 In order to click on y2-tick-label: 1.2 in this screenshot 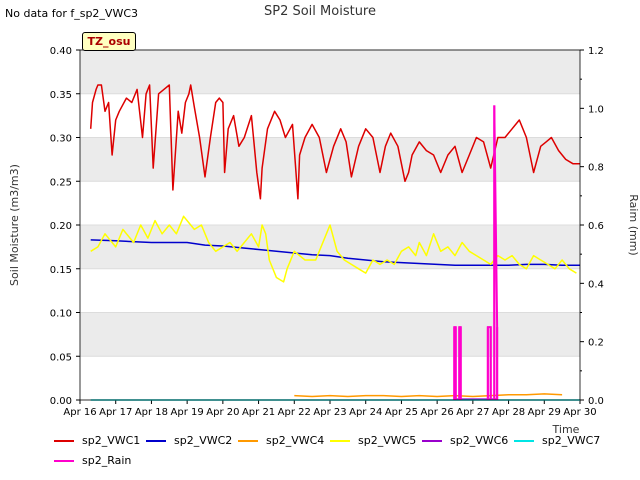, I will do `click(596, 51)`.